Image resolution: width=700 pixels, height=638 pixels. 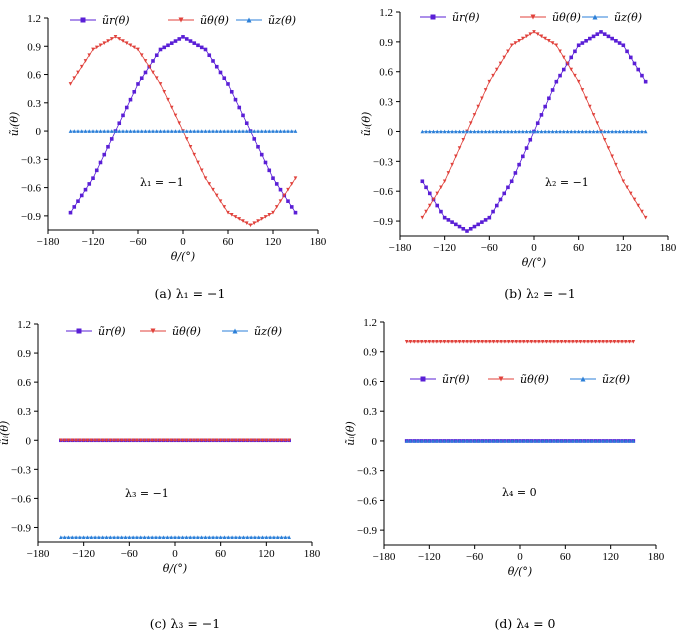 What do you see at coordinates (534, 248) in the screenshot?
I see `x-tick-label: 0` at bounding box center [534, 248].